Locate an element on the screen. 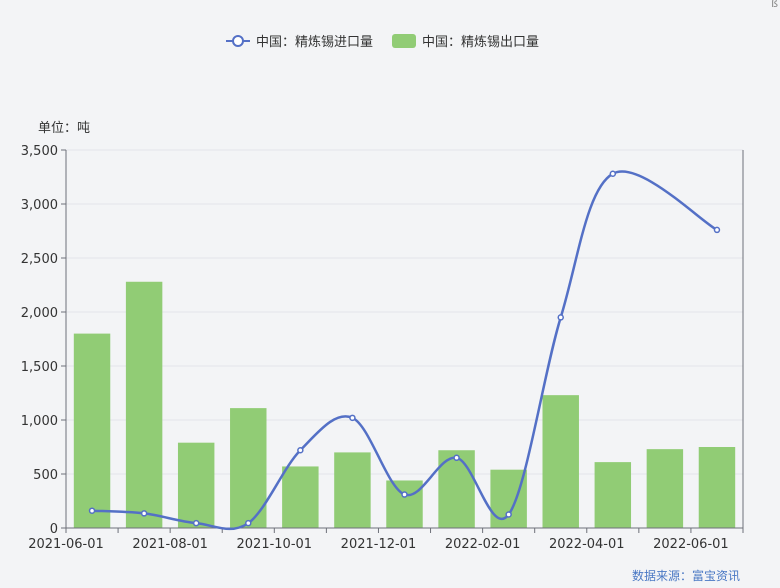 This screenshot has width=780, height=588. x-tick-label: 2022-02-01 is located at coordinates (483, 544).